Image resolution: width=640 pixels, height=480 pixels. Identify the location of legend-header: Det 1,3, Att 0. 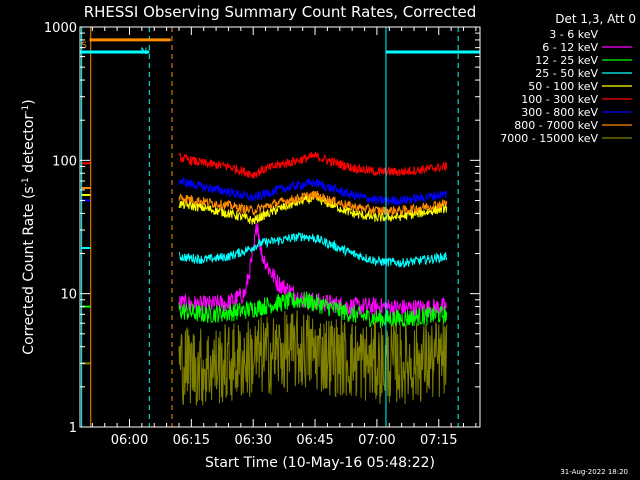
(595, 19).